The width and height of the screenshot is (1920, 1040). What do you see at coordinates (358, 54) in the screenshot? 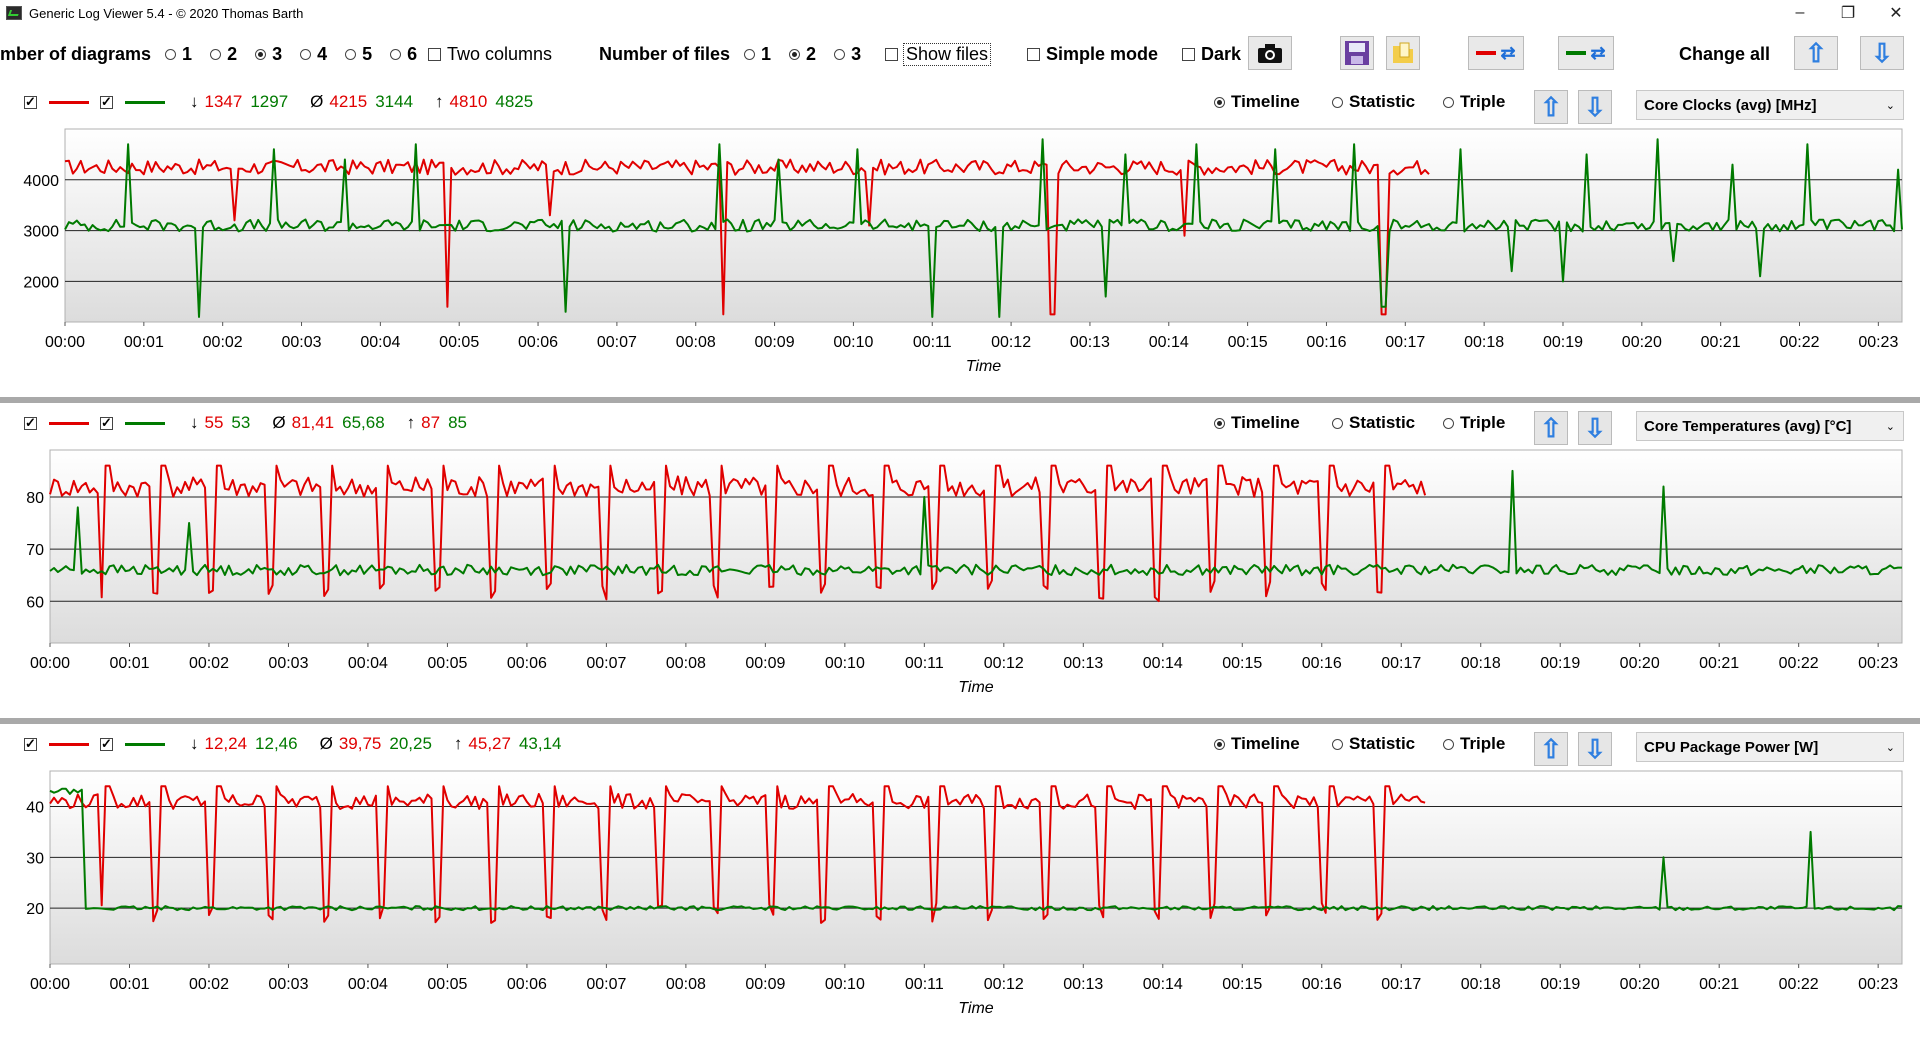
I see `diagram-option-5: 5` at bounding box center [358, 54].